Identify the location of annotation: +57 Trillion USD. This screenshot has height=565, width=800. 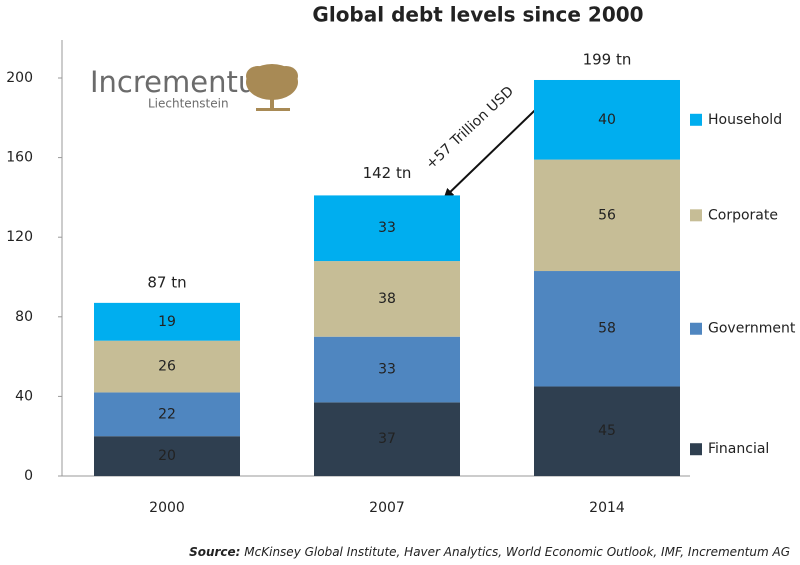
(470, 127).